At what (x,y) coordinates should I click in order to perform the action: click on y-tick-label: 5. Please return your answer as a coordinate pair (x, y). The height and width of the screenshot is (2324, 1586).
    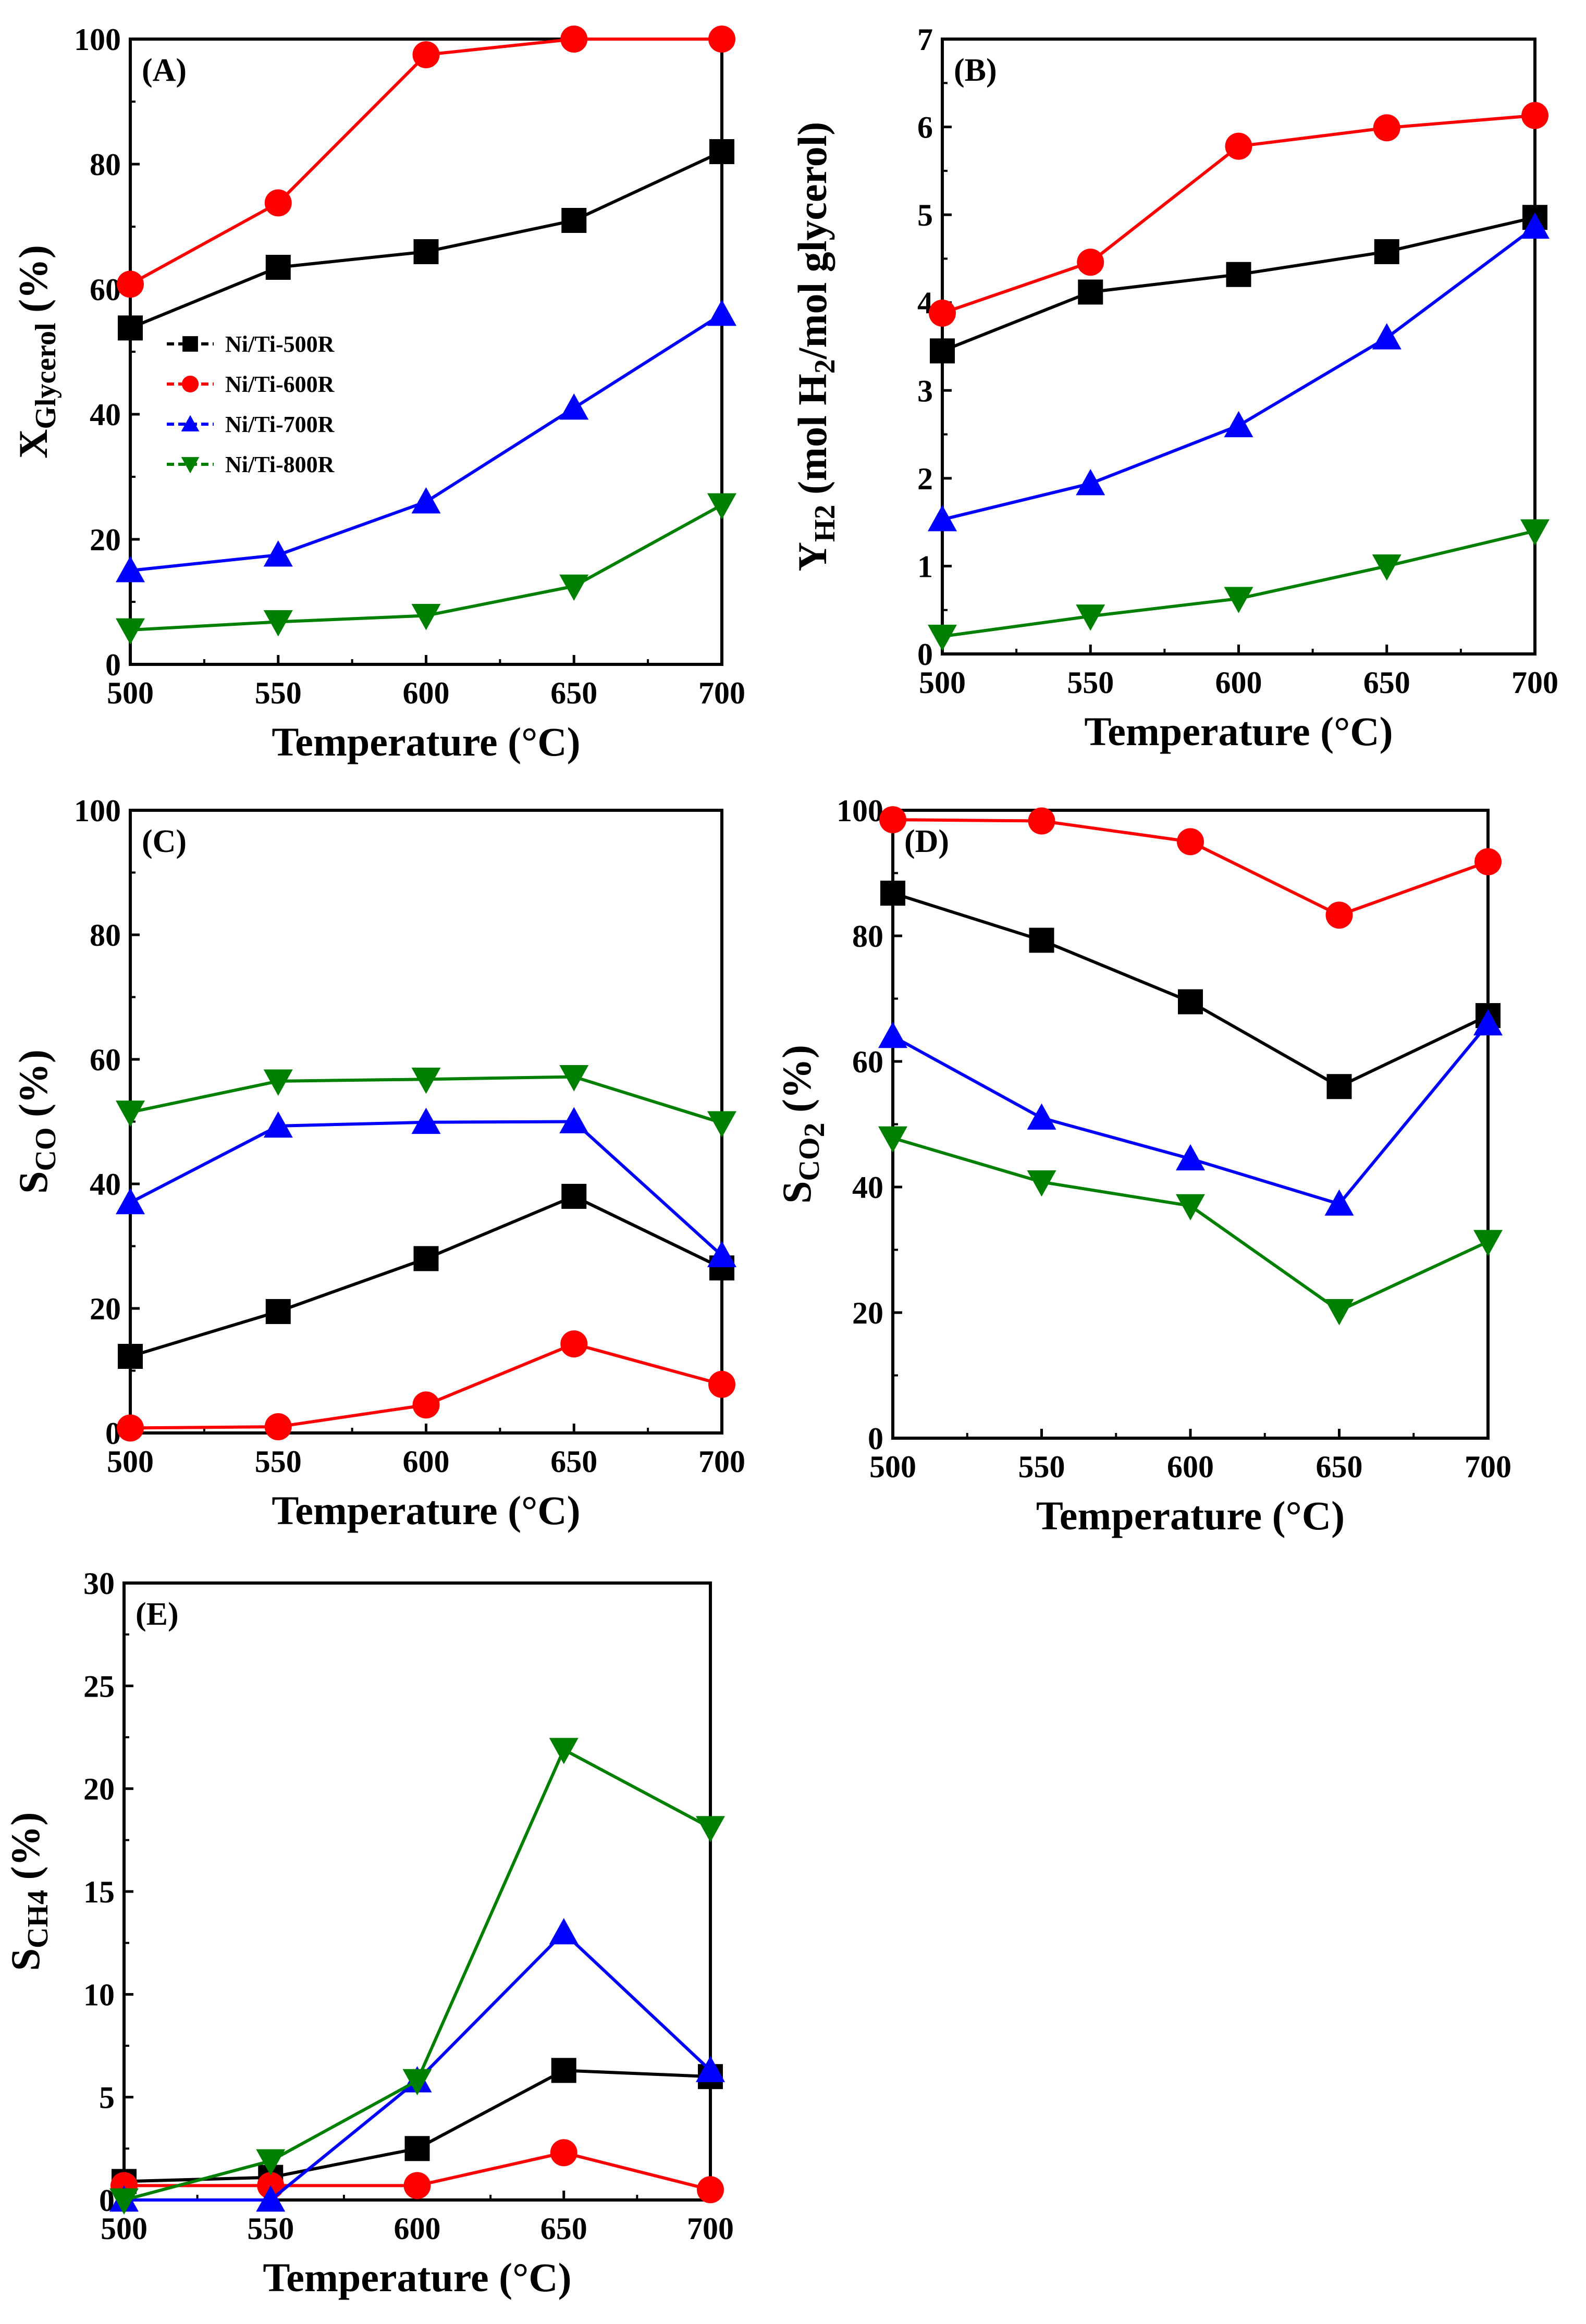
    Looking at the image, I should click on (925, 215).